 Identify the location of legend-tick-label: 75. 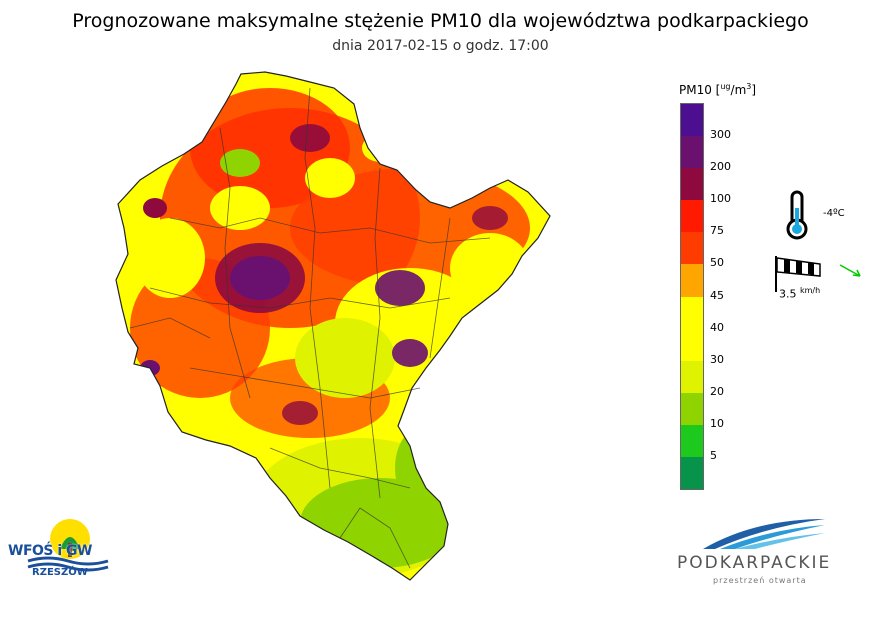
(717, 231).